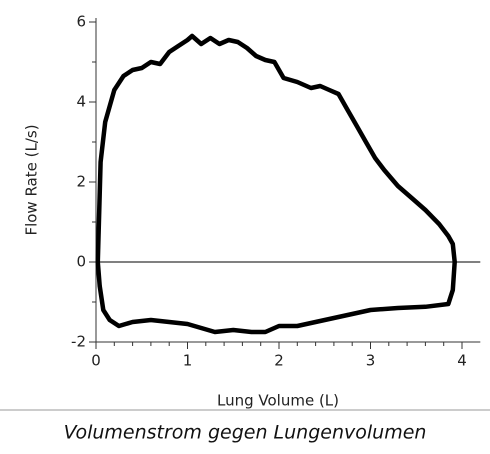 Image resolution: width=490 pixels, height=454 pixels. Describe the element at coordinates (81, 22) in the screenshot. I see `y-tick-label: 6` at that location.